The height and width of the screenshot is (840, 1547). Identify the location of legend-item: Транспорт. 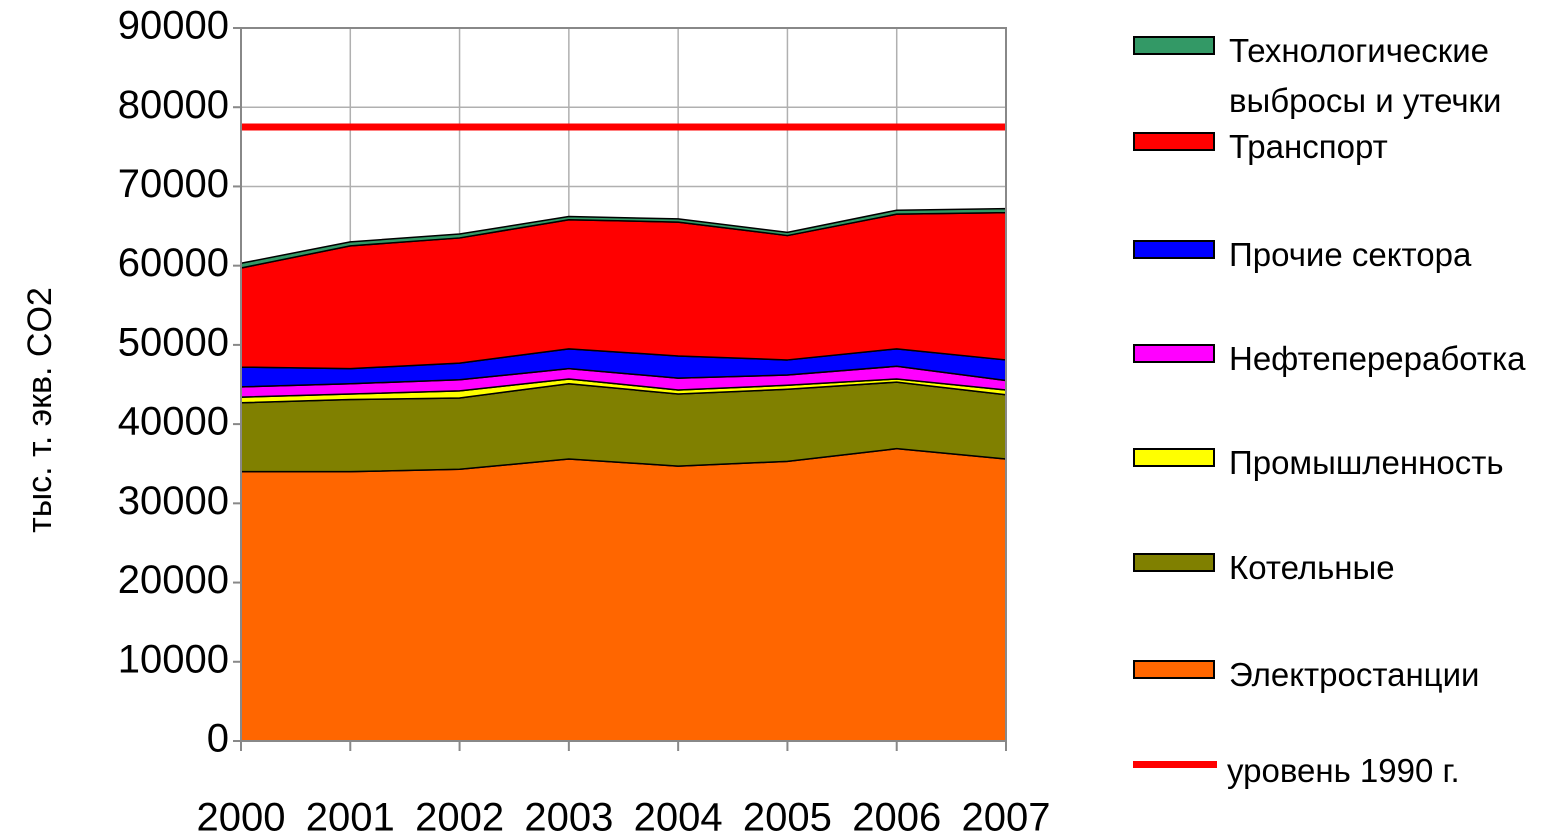
(1340, 147).